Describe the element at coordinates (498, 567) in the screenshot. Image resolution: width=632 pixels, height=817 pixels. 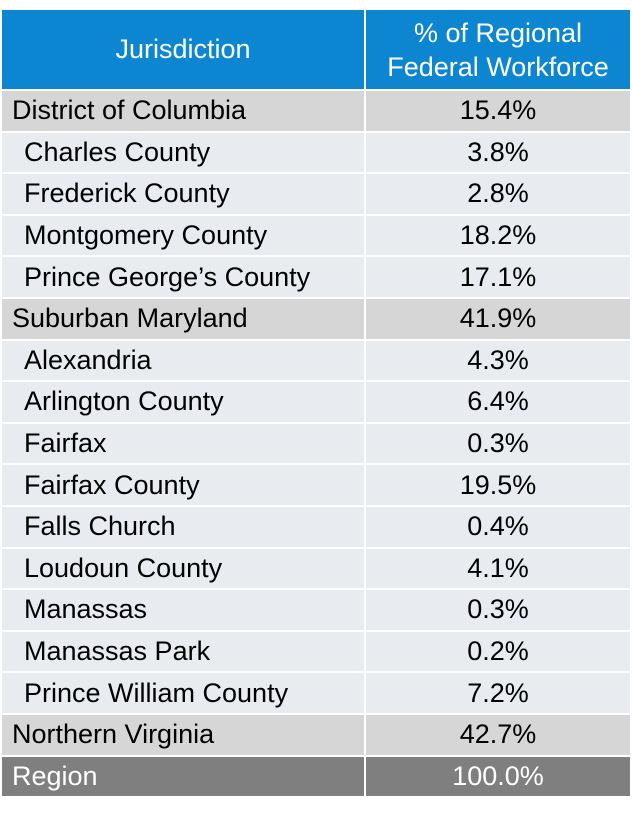
I see `percent-cell: 4.1%` at that location.